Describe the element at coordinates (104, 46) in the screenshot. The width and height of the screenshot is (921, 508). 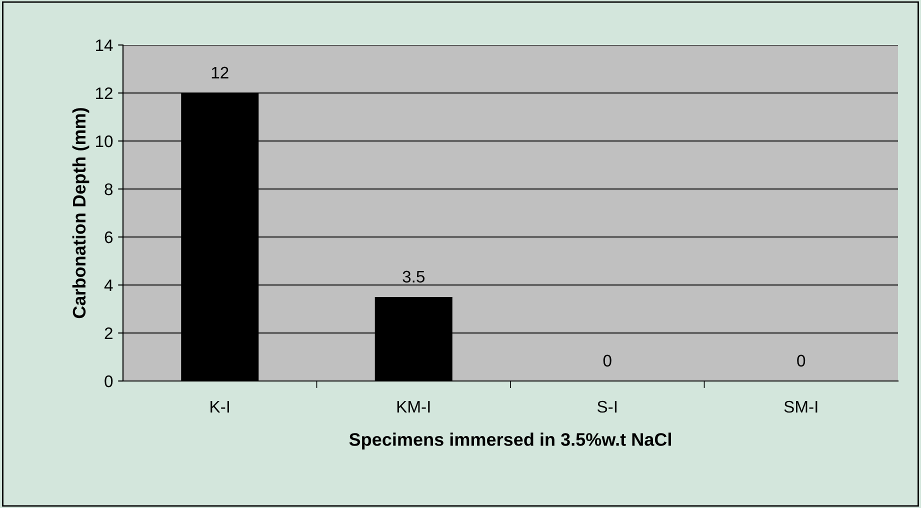
I see `y-tick-label: 14` at that location.